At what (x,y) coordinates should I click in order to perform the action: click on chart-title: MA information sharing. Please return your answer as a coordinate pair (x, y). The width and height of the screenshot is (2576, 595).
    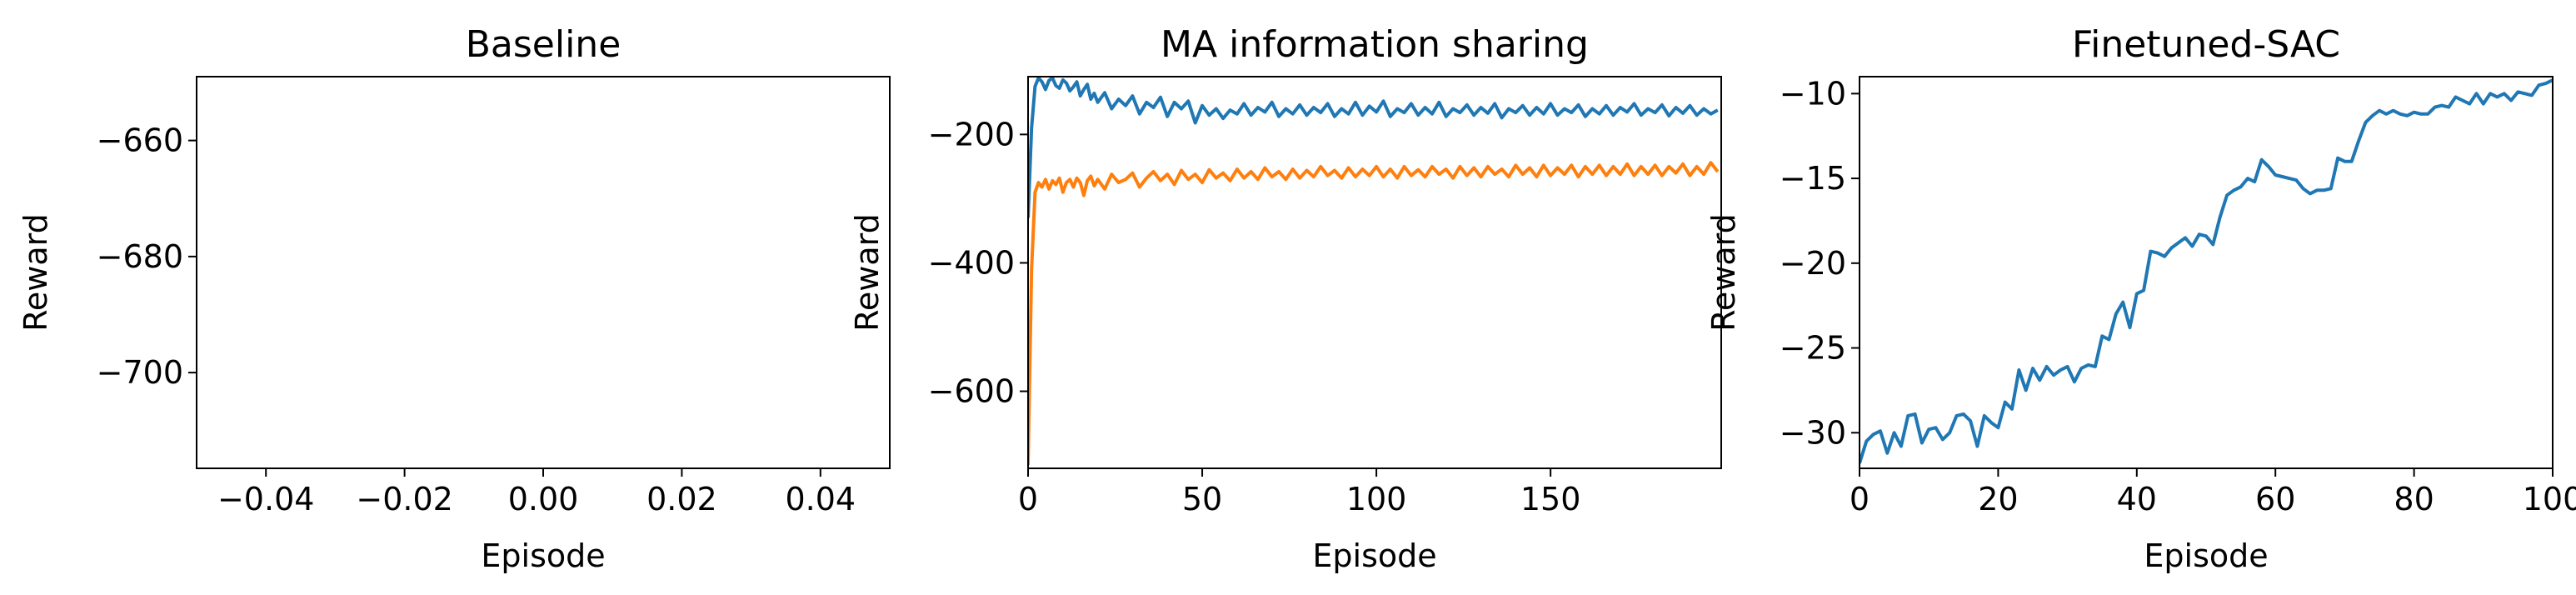
    Looking at the image, I should click on (1375, 44).